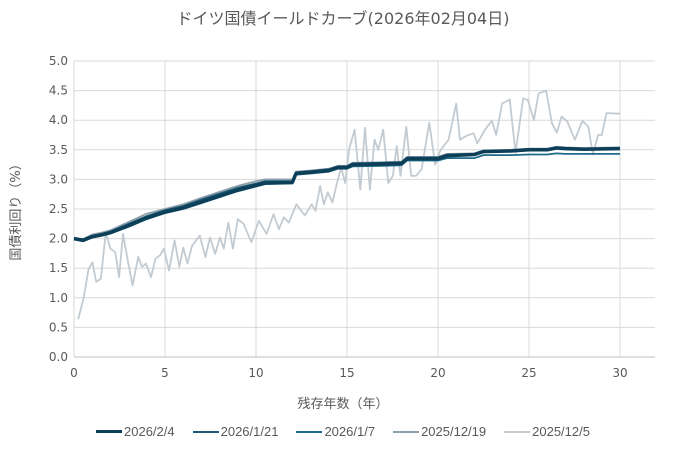  Describe the element at coordinates (346, 373) in the screenshot. I see `x-tick-label: 15` at that location.